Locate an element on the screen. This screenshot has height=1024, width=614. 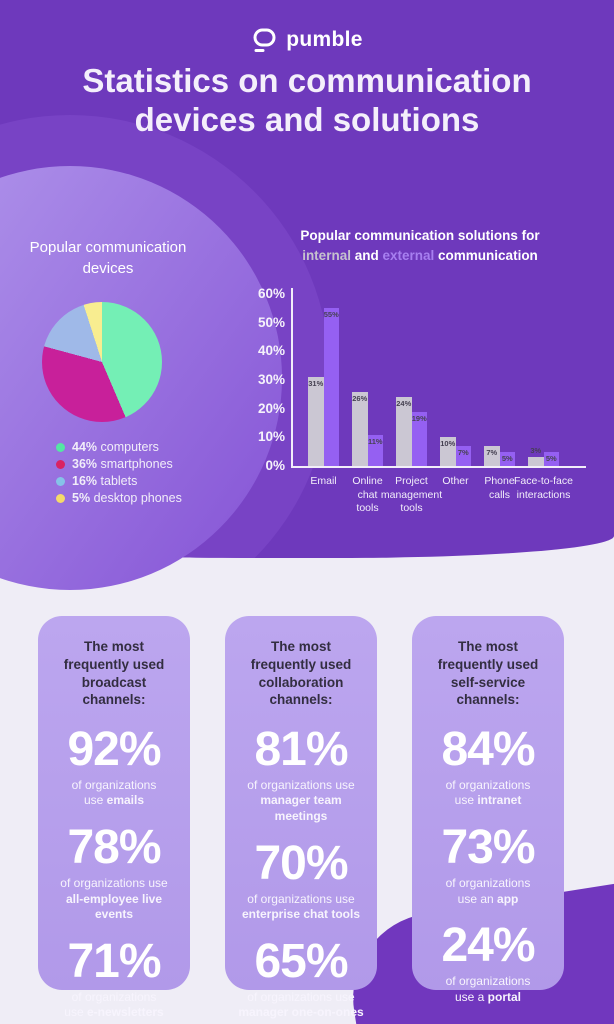
y-axis-tick: 50% is located at coordinates (271, 322).